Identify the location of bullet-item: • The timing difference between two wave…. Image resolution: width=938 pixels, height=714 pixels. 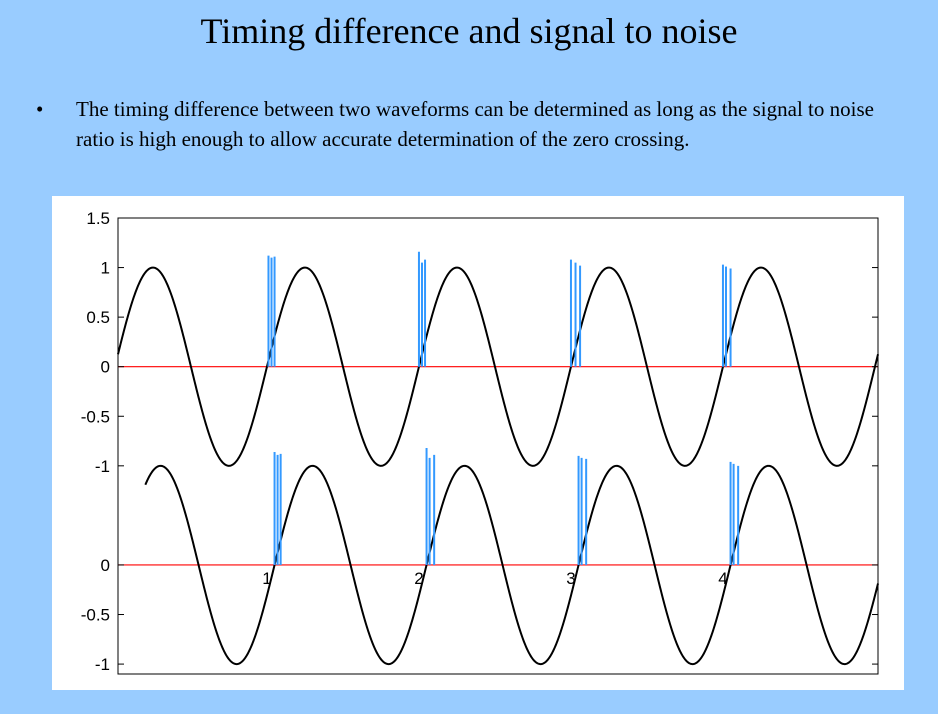
(466, 124).